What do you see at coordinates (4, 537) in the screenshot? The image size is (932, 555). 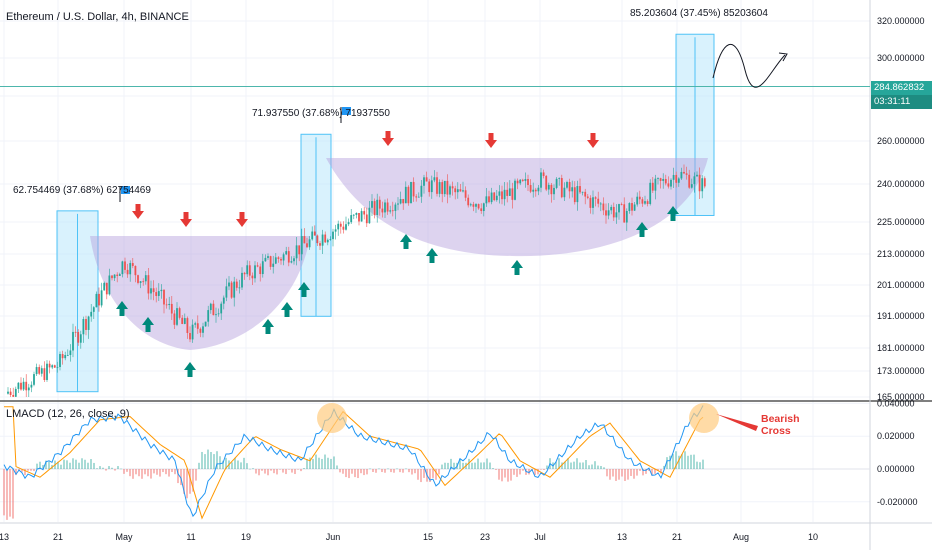 I see `time-tick-label: 13` at bounding box center [4, 537].